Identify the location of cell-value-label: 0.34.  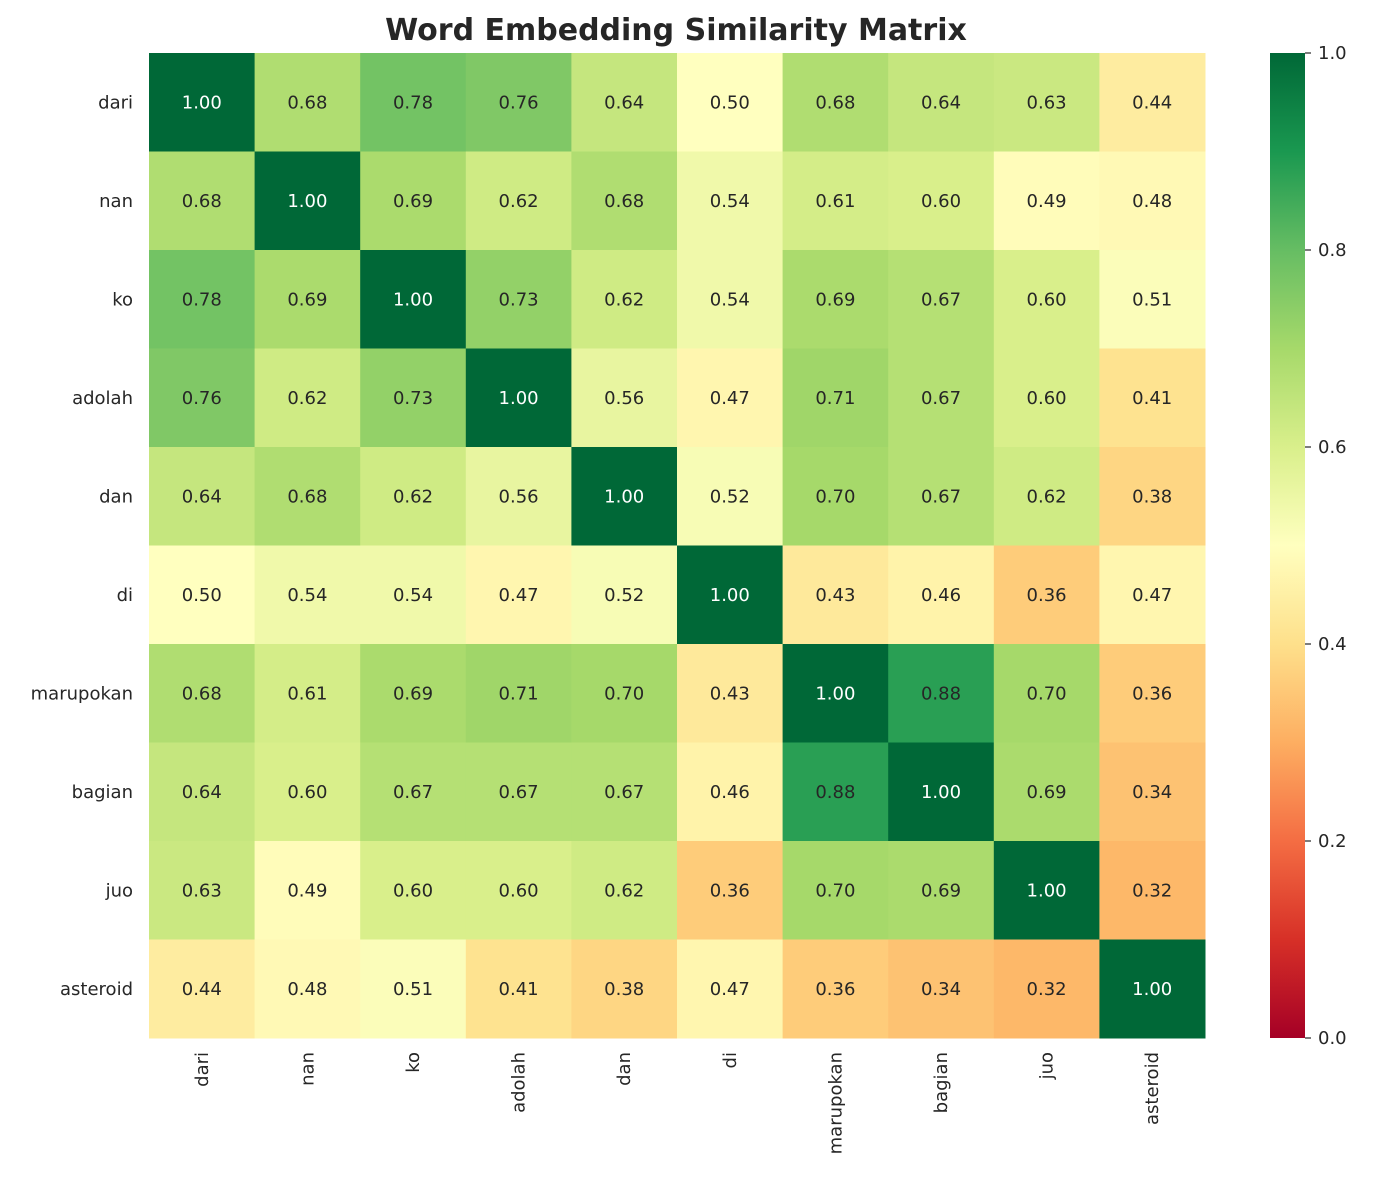
(1152, 792).